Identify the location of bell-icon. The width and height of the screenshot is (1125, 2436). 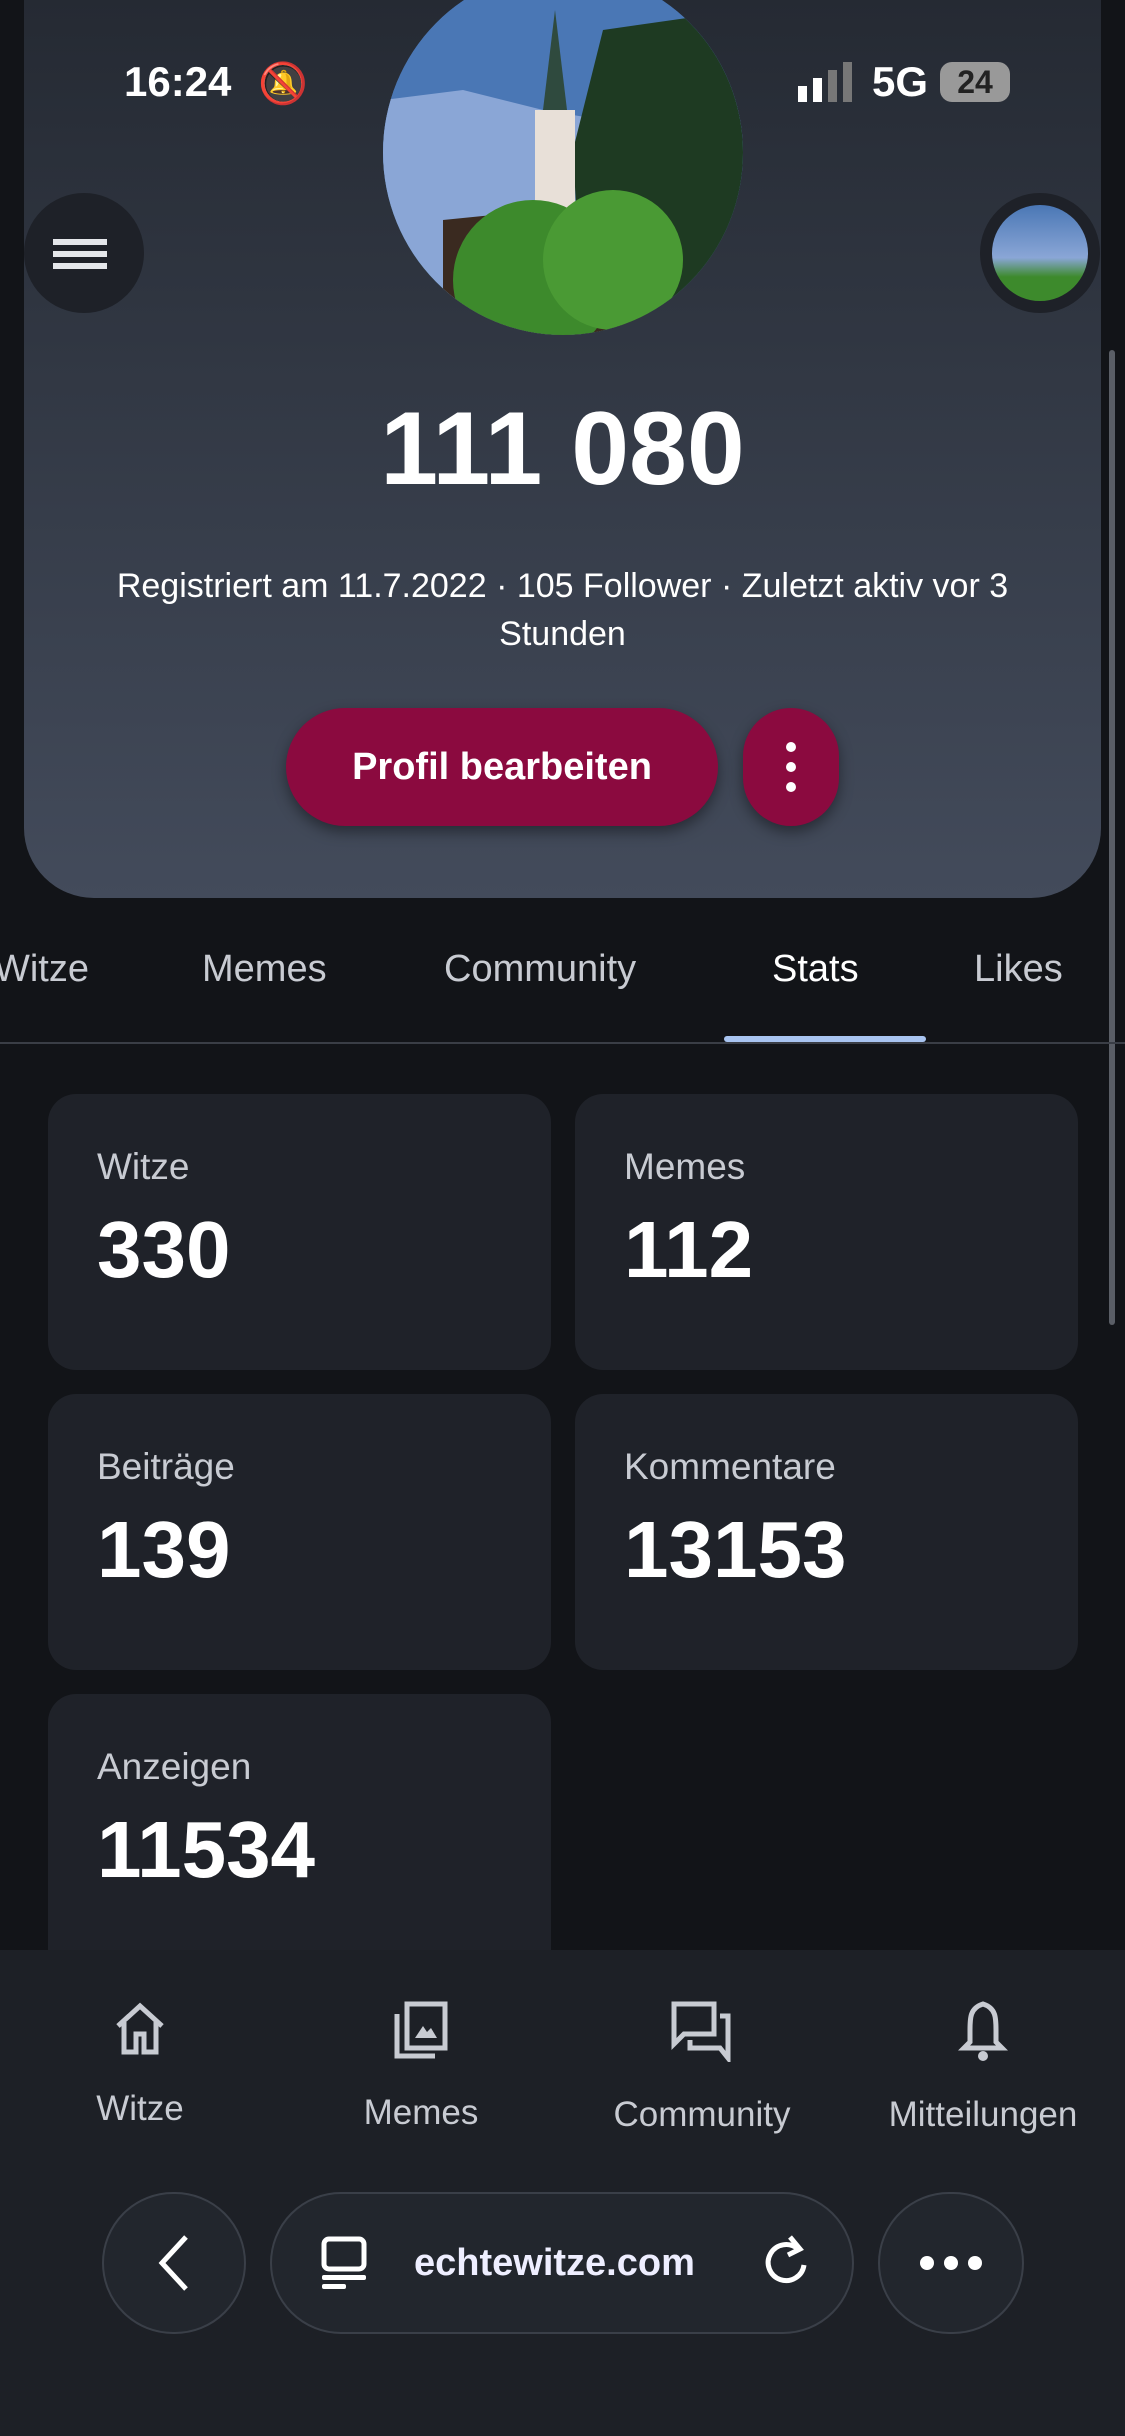
(983, 2031).